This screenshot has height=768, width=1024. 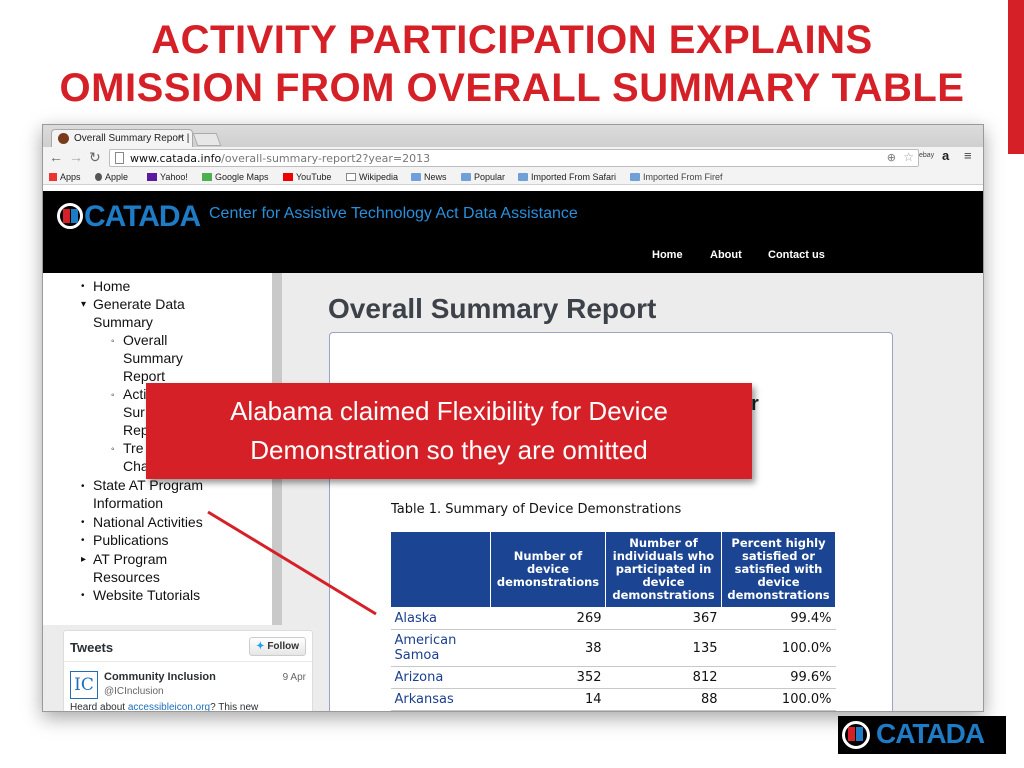 I want to click on follow-button: ✦ Follow, so click(x=277, y=646).